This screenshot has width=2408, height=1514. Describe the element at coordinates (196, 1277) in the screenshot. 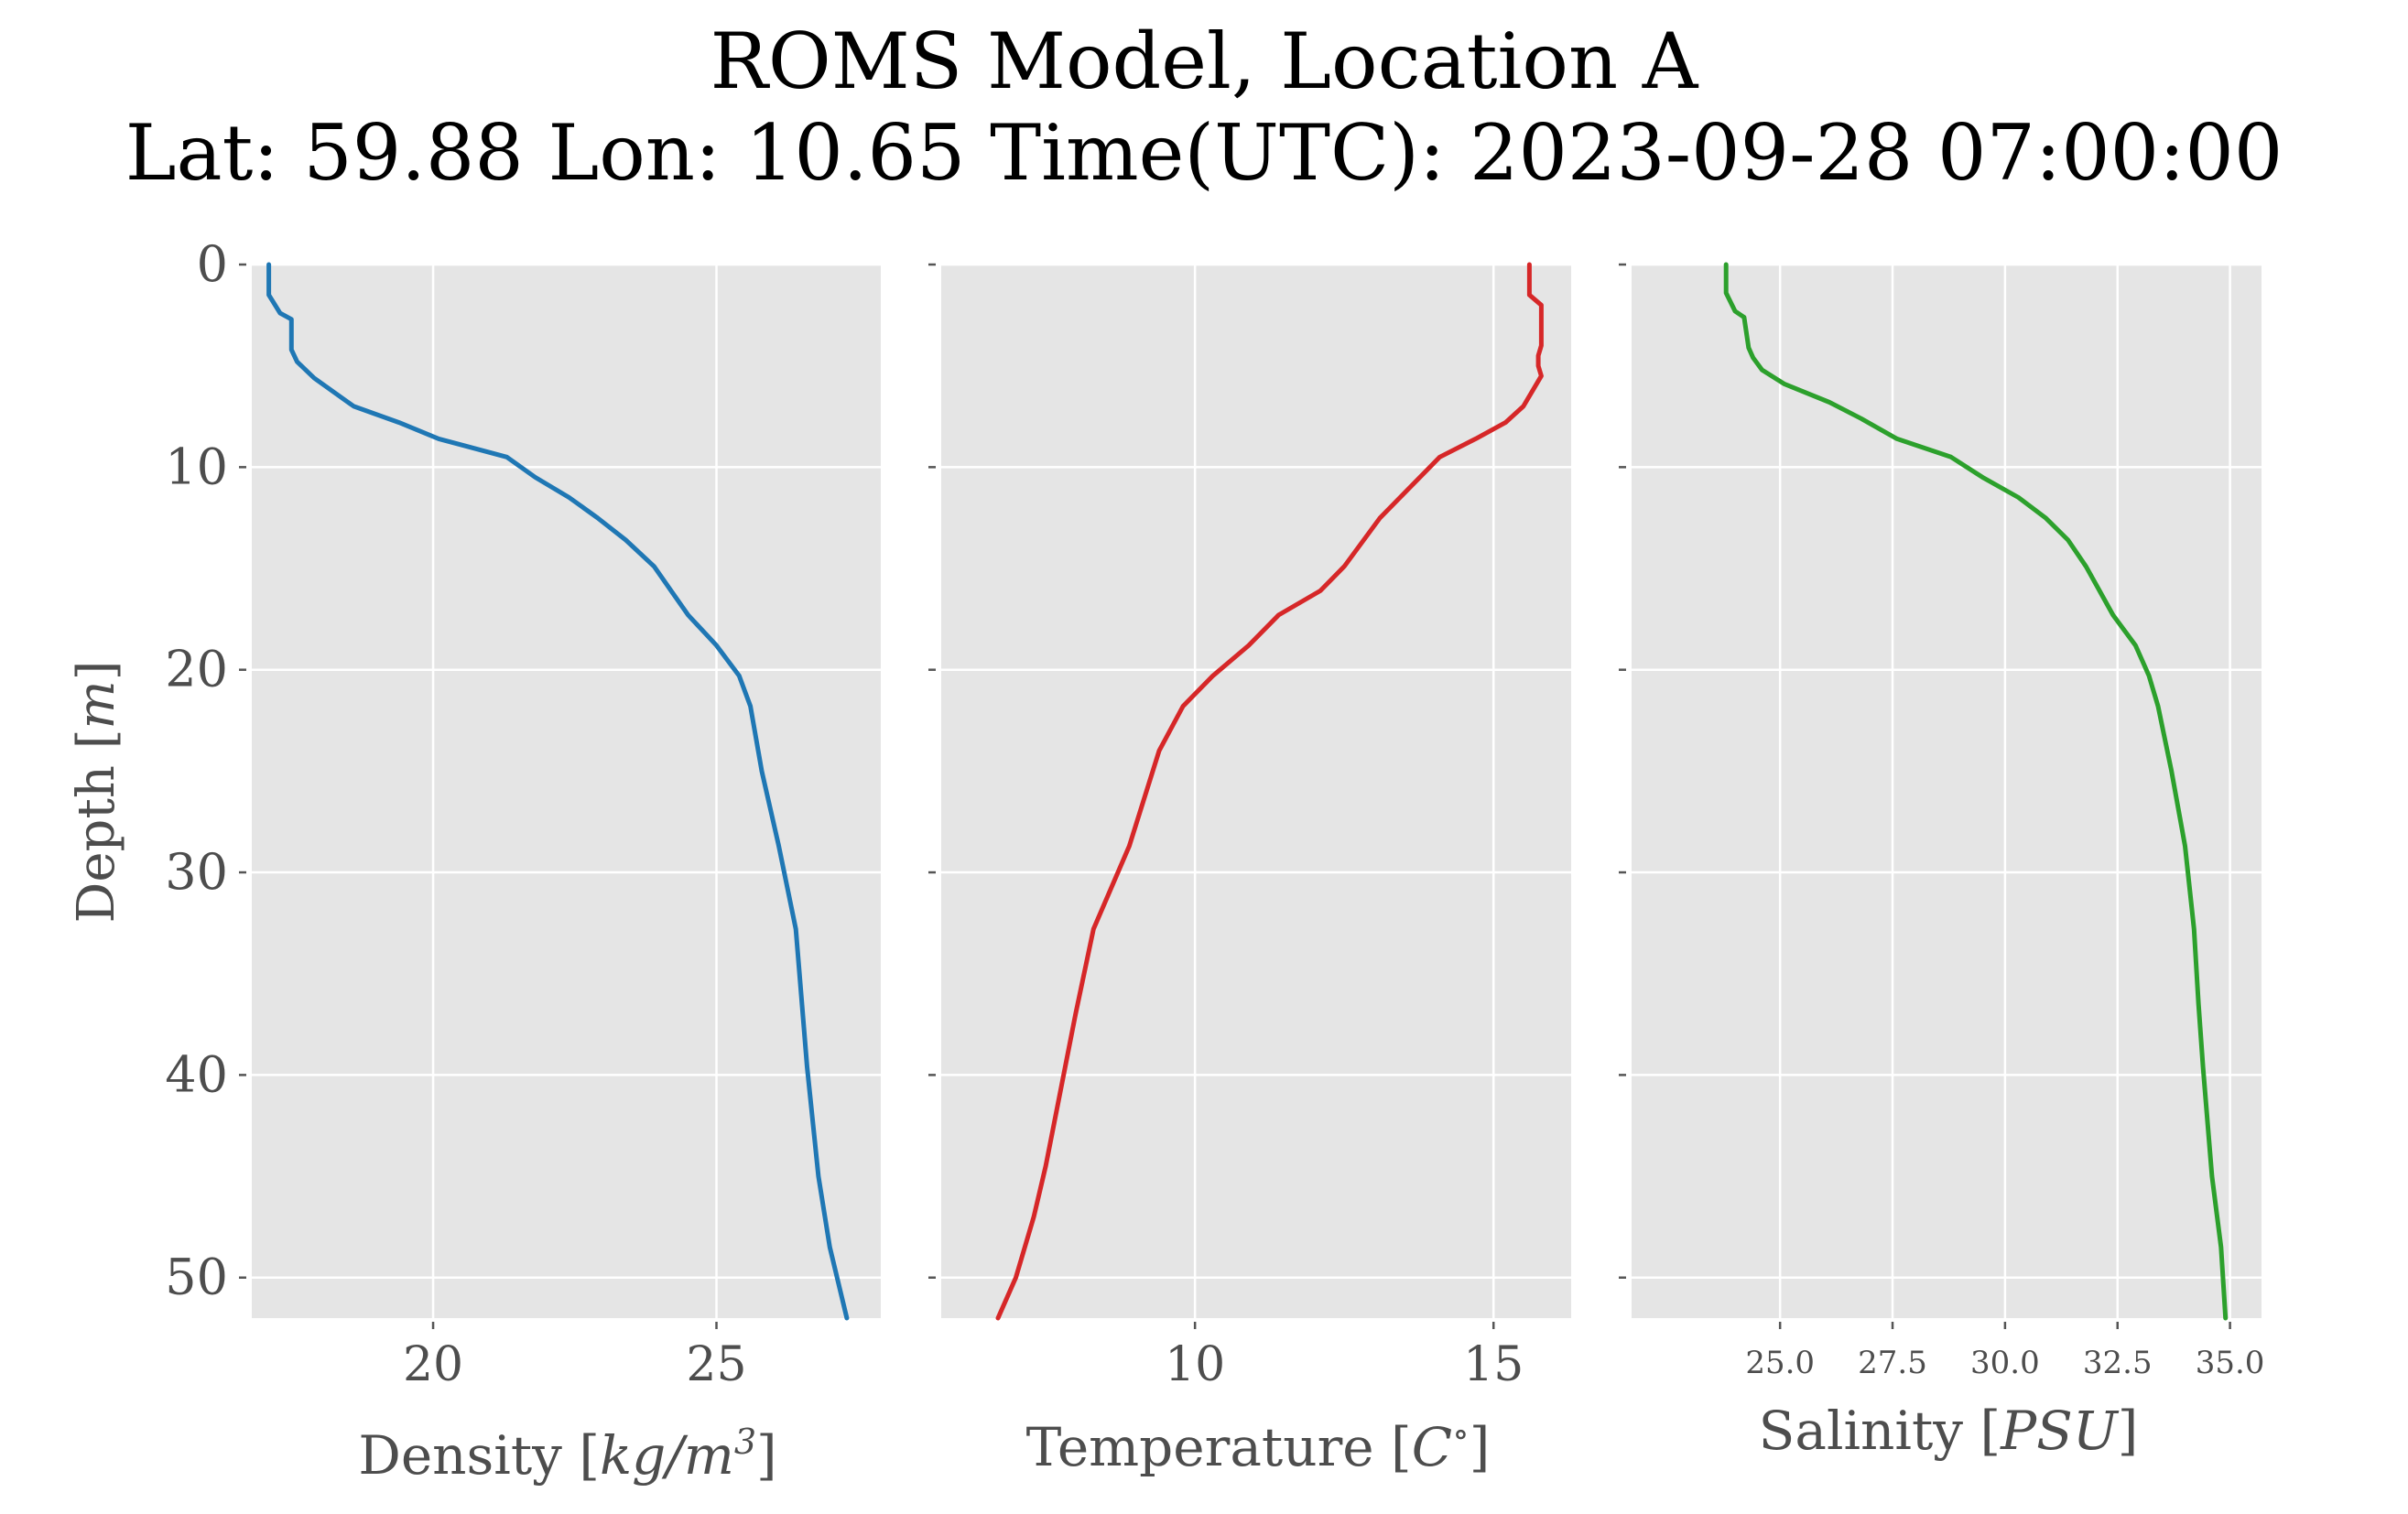

I see `y-tick-label: 50` at that location.